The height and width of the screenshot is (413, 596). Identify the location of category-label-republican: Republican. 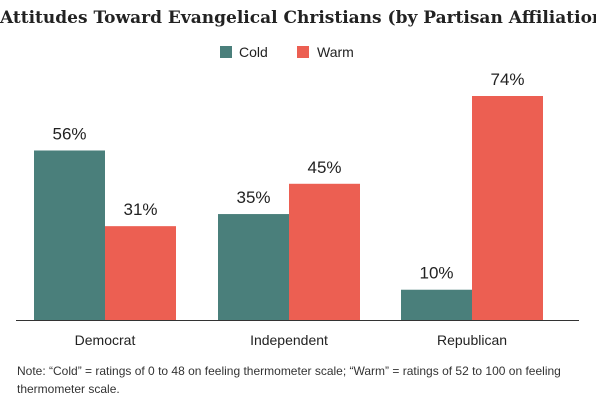
(472, 340).